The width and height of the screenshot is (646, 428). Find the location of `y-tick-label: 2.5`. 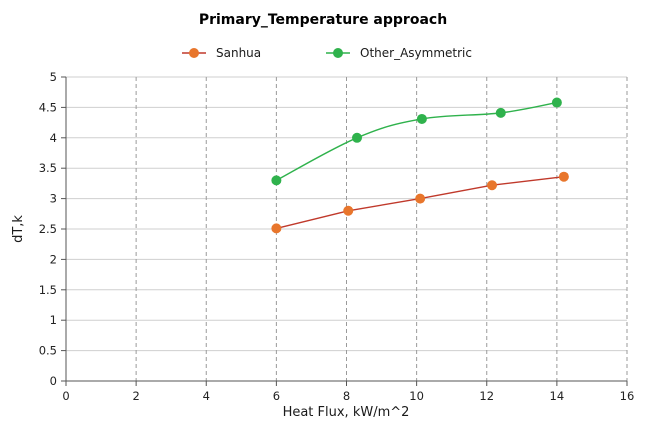

y-tick-label: 2.5 is located at coordinates (48, 229).